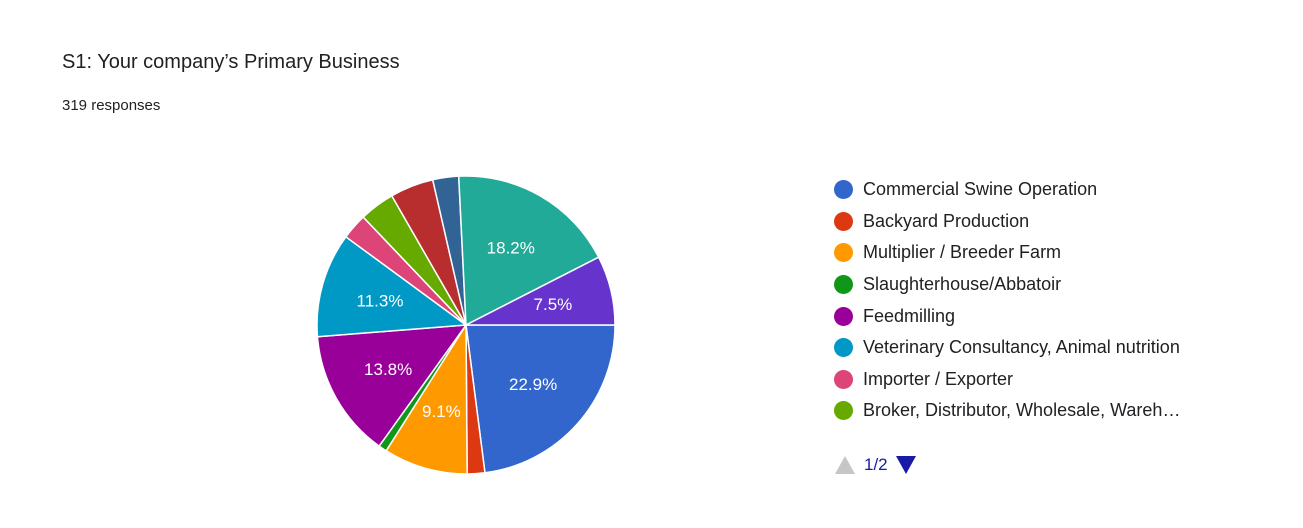 The width and height of the screenshot is (1303, 528). Describe the element at coordinates (511, 248) in the screenshot. I see `slice-label: 18.2%` at that location.